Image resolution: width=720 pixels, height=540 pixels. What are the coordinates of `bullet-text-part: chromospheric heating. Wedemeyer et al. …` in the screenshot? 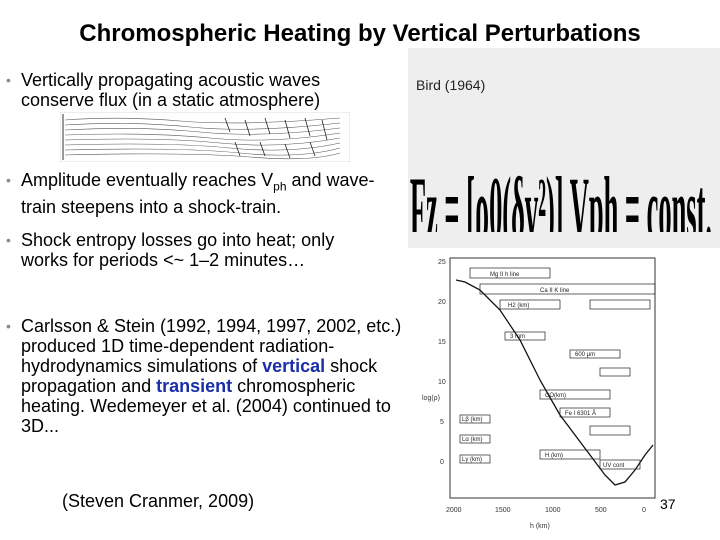 It's located at (206, 406).